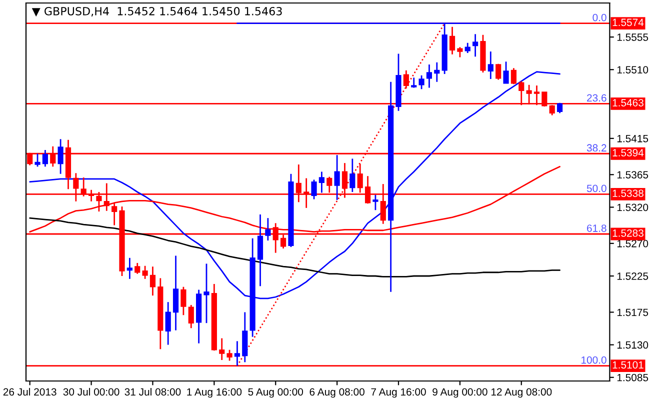 The image size is (650, 400). What do you see at coordinates (628, 152) in the screenshot?
I see `ref-line-label: 1.5394` at bounding box center [628, 152].